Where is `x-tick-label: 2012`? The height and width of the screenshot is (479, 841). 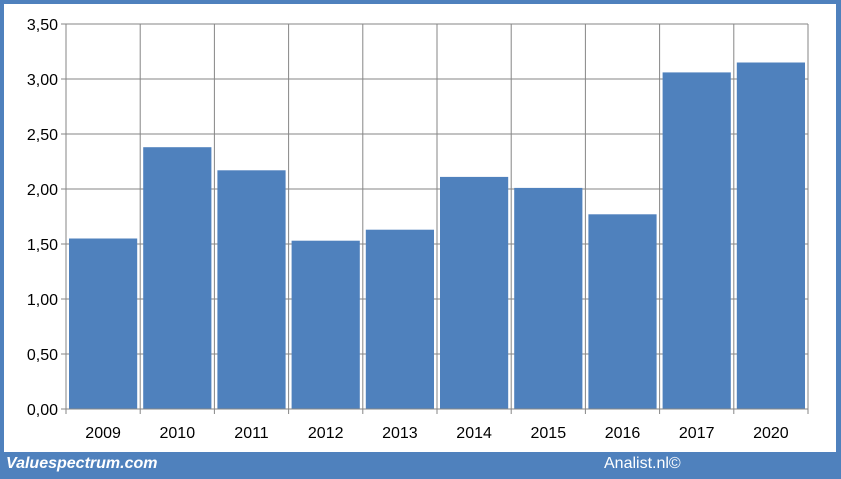
x-tick-label: 2012 is located at coordinates (326, 433).